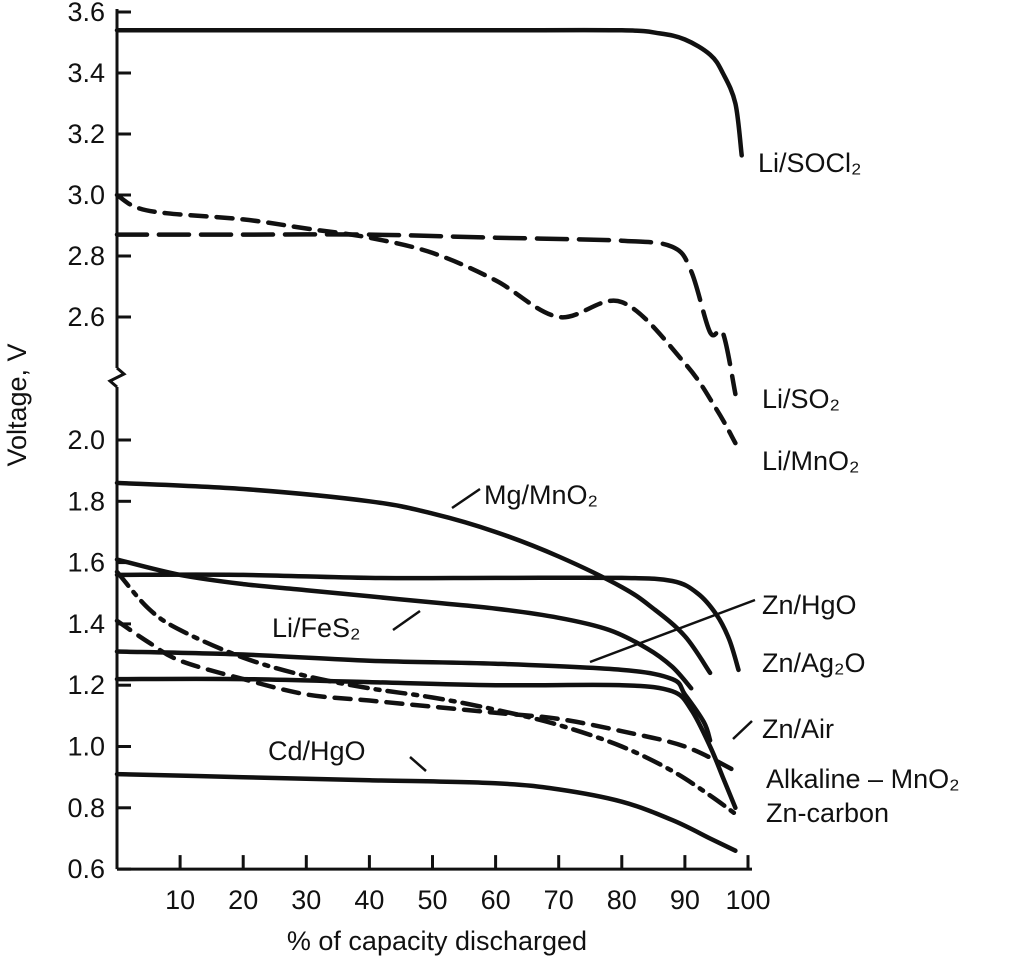  I want to click on y-tick-label: 1.4, so click(86, 624).